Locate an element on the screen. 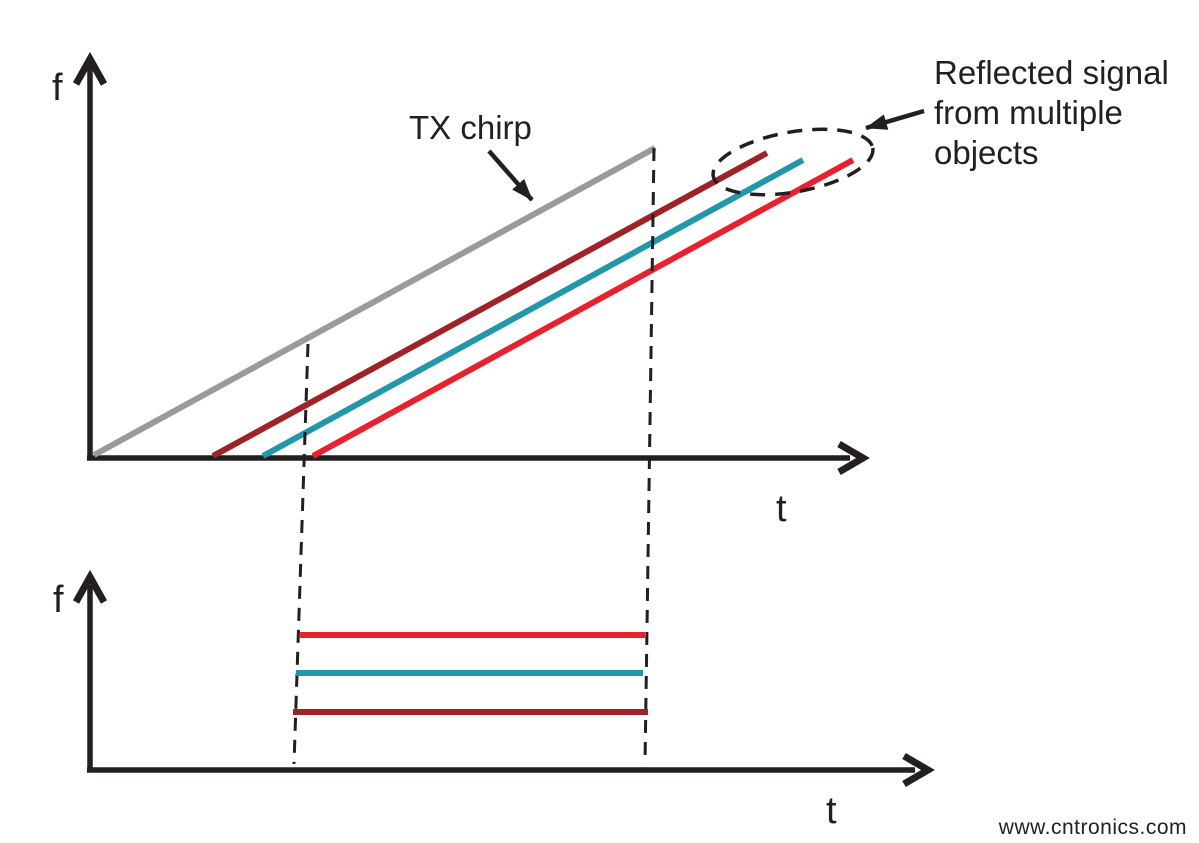 Image resolution: width=1199 pixels, height=843 pixels. projection-line-left is located at coordinates (301, 554).